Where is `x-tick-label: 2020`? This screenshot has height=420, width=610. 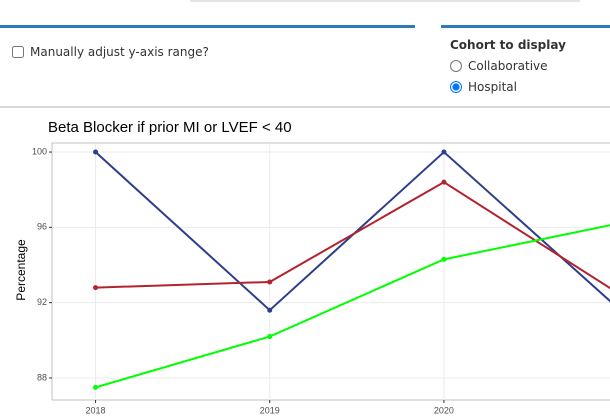
x-tick-label: 2020 is located at coordinates (444, 410).